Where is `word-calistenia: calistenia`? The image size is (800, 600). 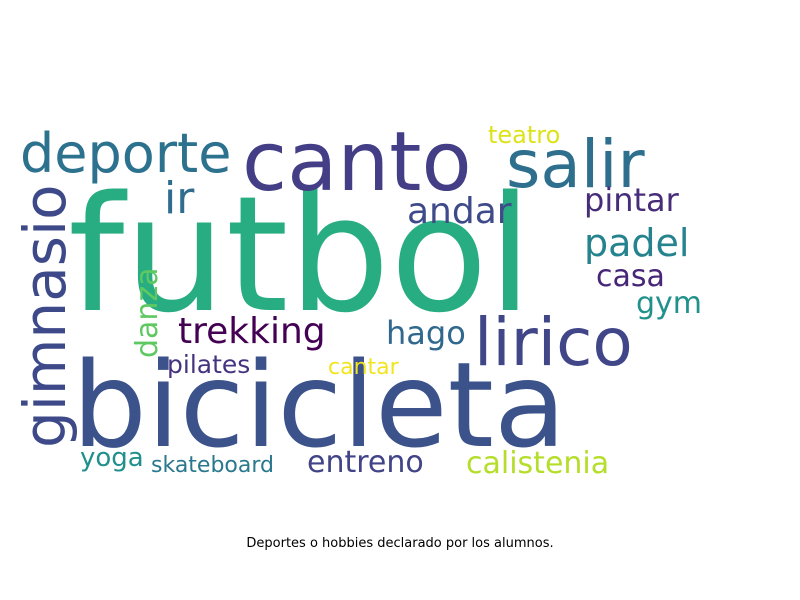 word-calistenia: calistenia is located at coordinates (537, 463).